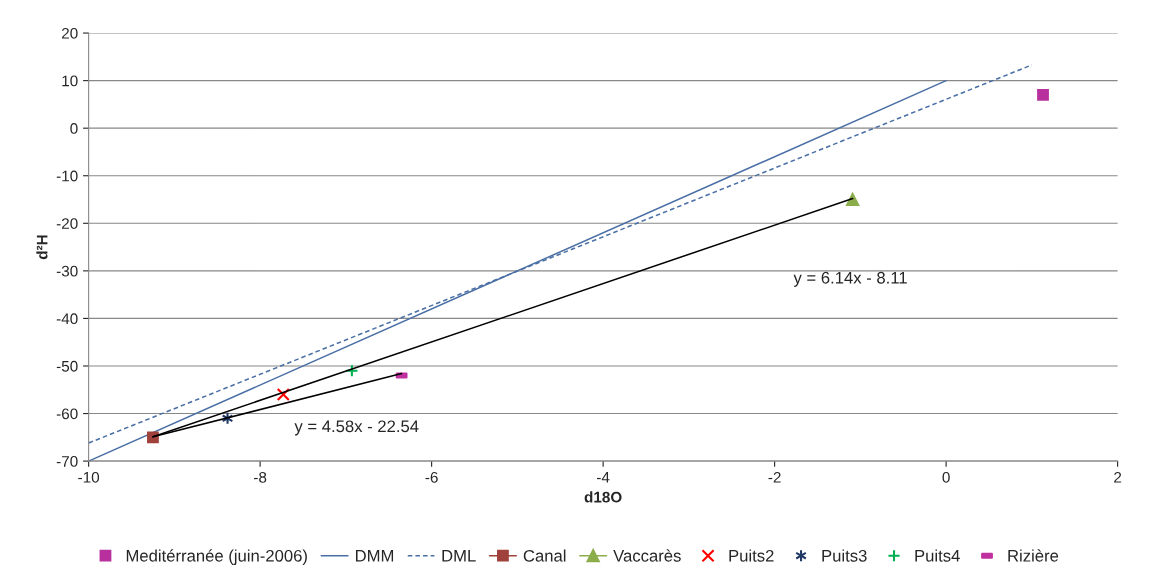 The image size is (1151, 580). What do you see at coordinates (603, 477) in the screenshot?
I see `x-tick-label: -4` at bounding box center [603, 477].